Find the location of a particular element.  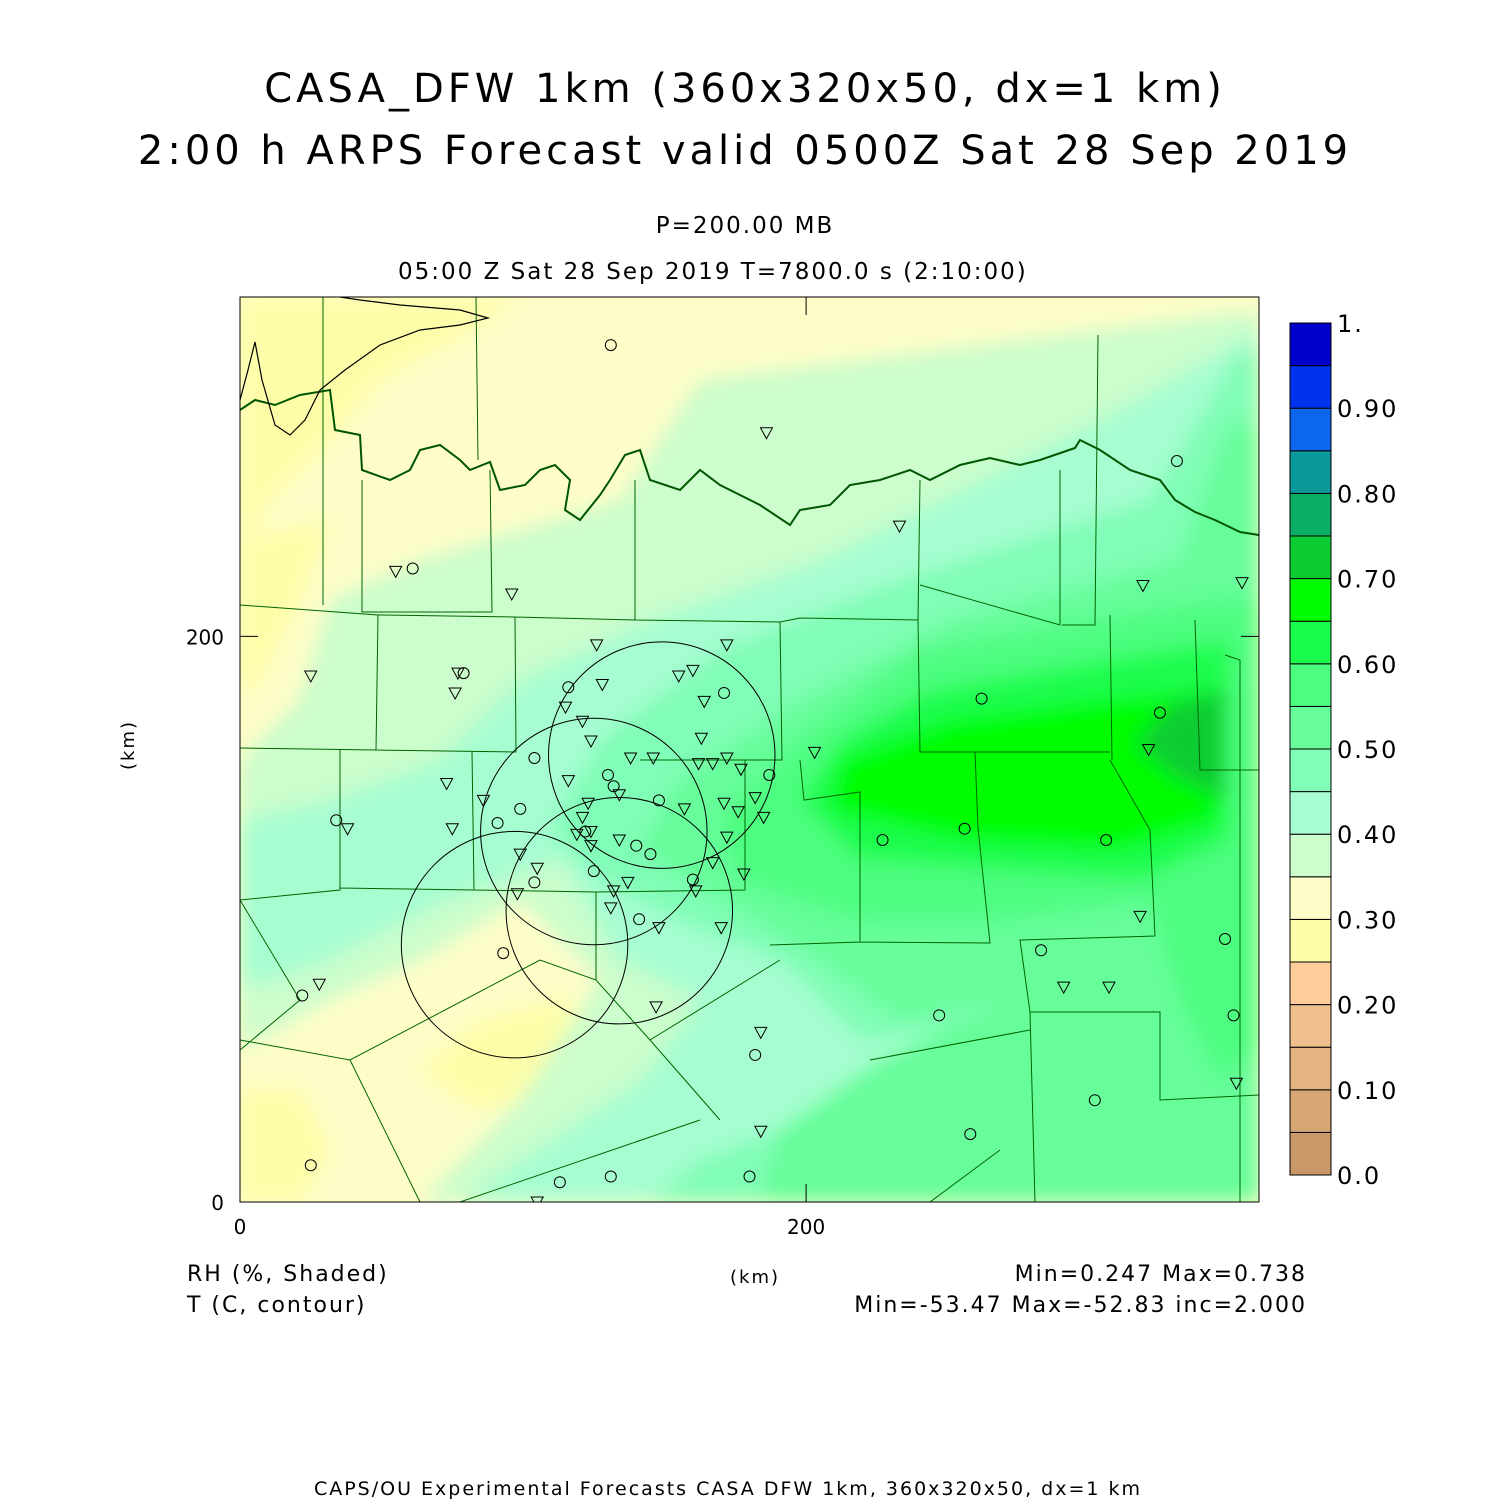

colorbar-label: 0.20 is located at coordinates (1367, 1006).